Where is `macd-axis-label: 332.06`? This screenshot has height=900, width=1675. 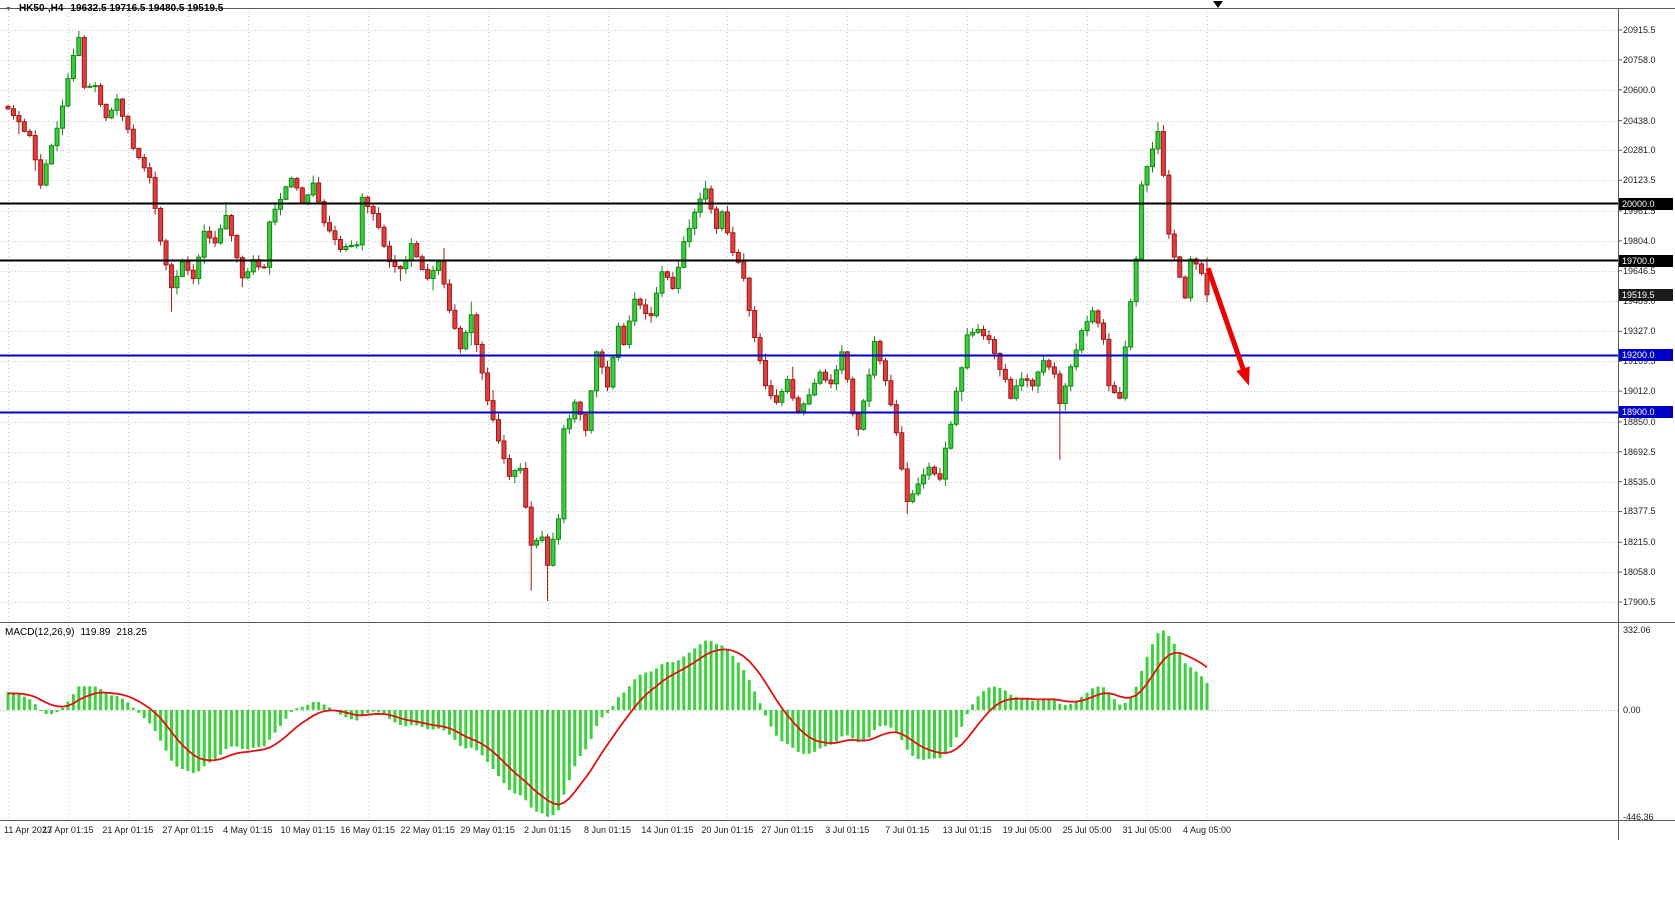 macd-axis-label: 332.06 is located at coordinates (1637, 630).